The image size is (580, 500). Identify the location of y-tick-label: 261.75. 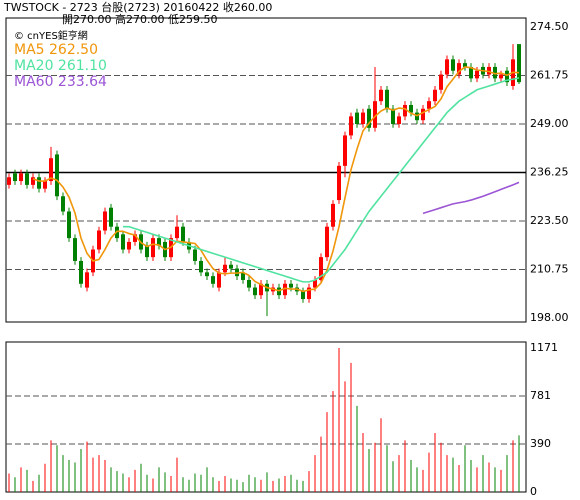
(549, 75).